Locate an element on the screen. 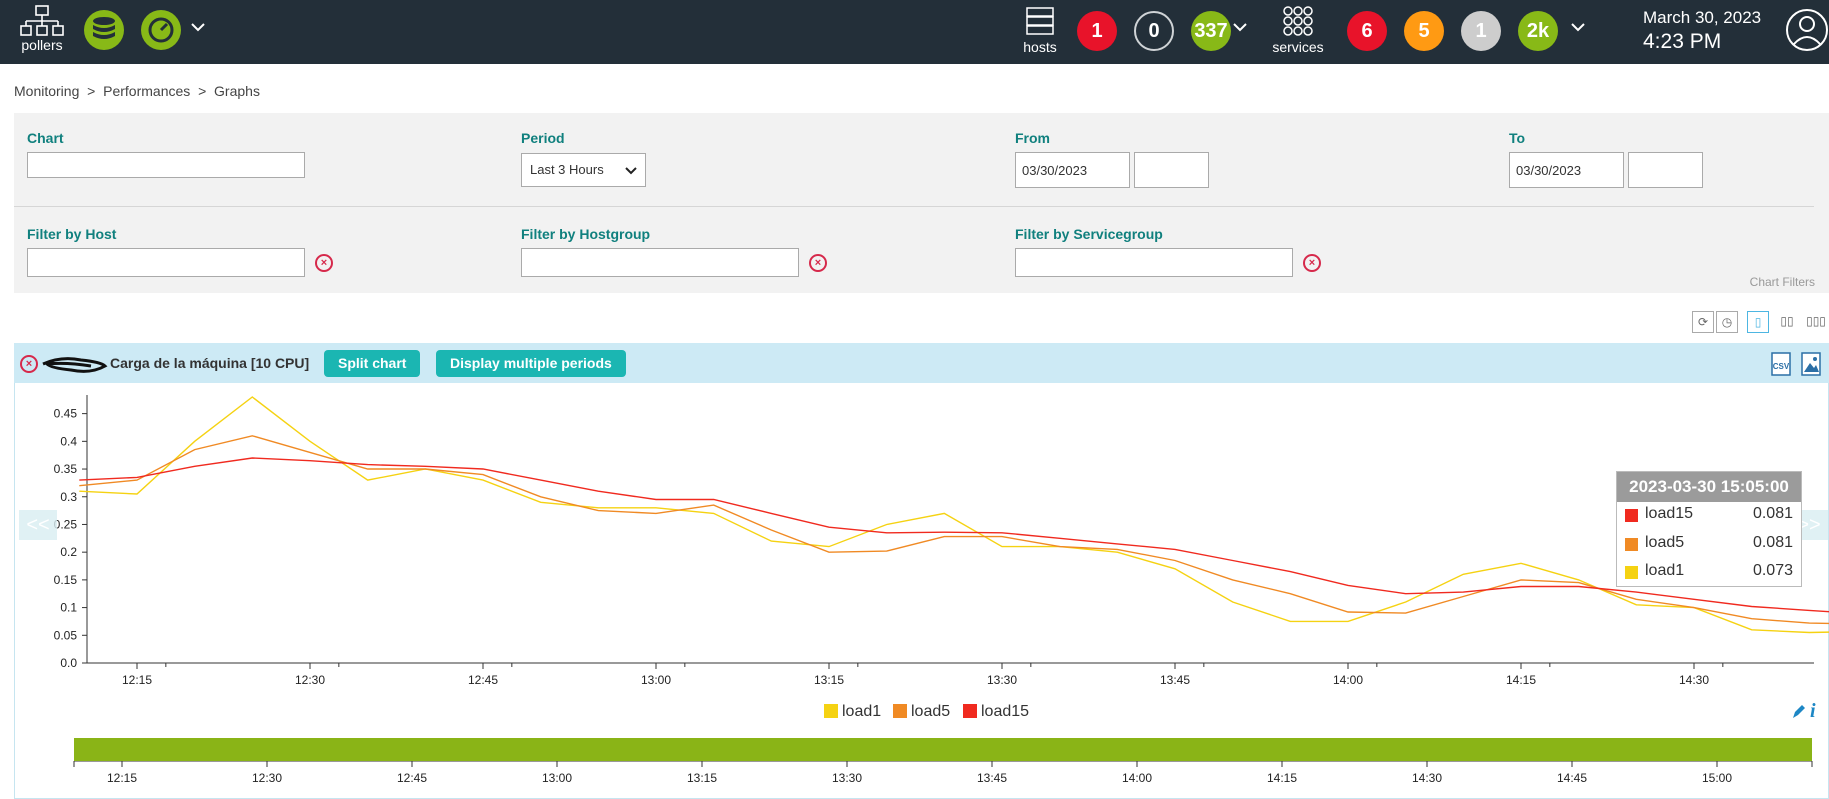 This screenshot has height=799, width=1829. image-export-icon is located at coordinates (1811, 364).